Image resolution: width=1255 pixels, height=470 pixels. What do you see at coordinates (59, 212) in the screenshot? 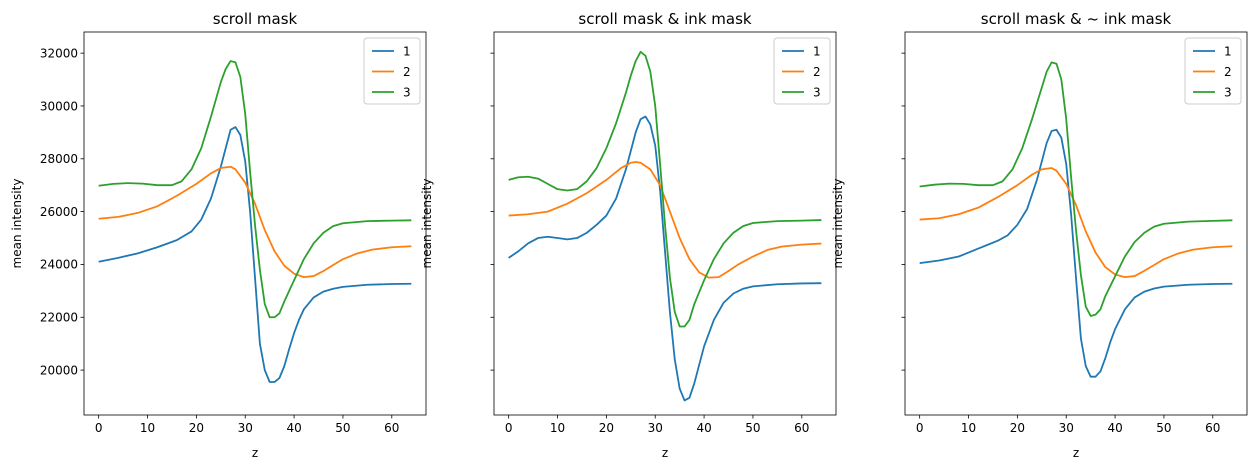
I see `y-tick-label: 26000` at bounding box center [59, 212].